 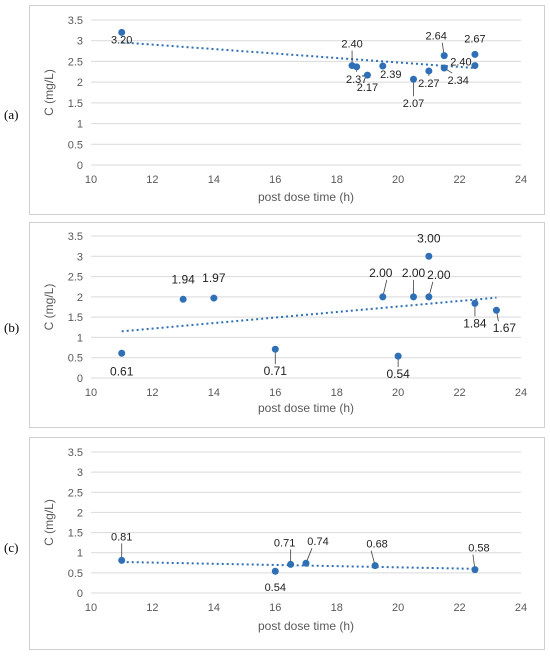 What do you see at coordinates (505, 328) in the screenshot?
I see `data-label: 1.67` at bounding box center [505, 328].